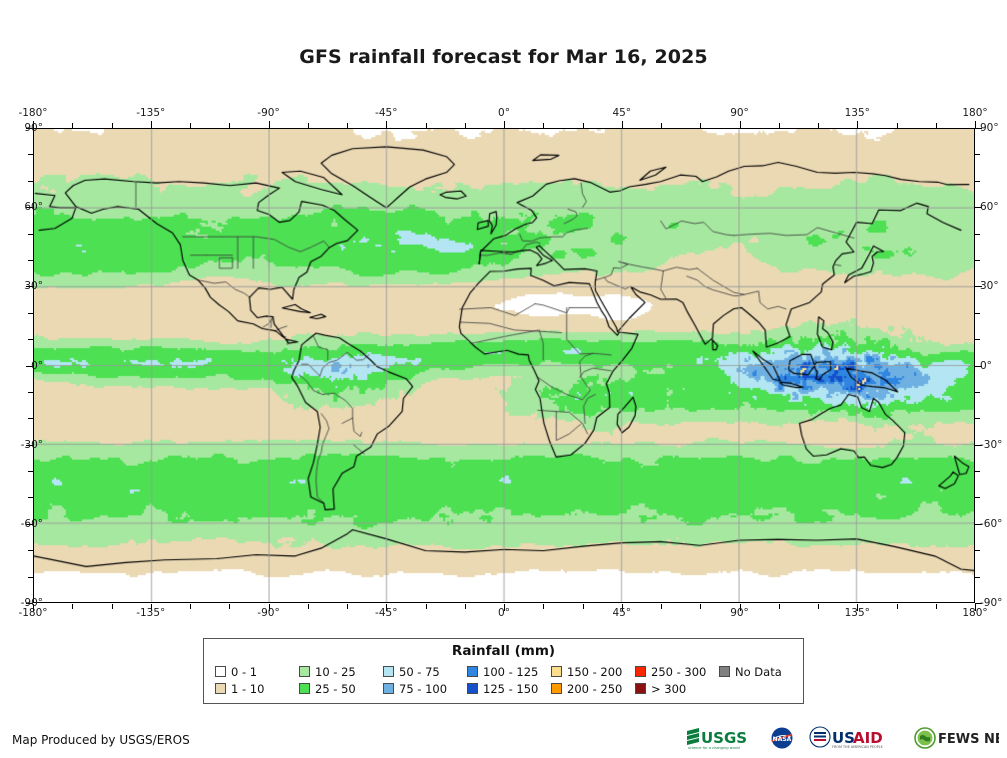  I want to click on legend-label: 200 - 250, so click(595, 688).